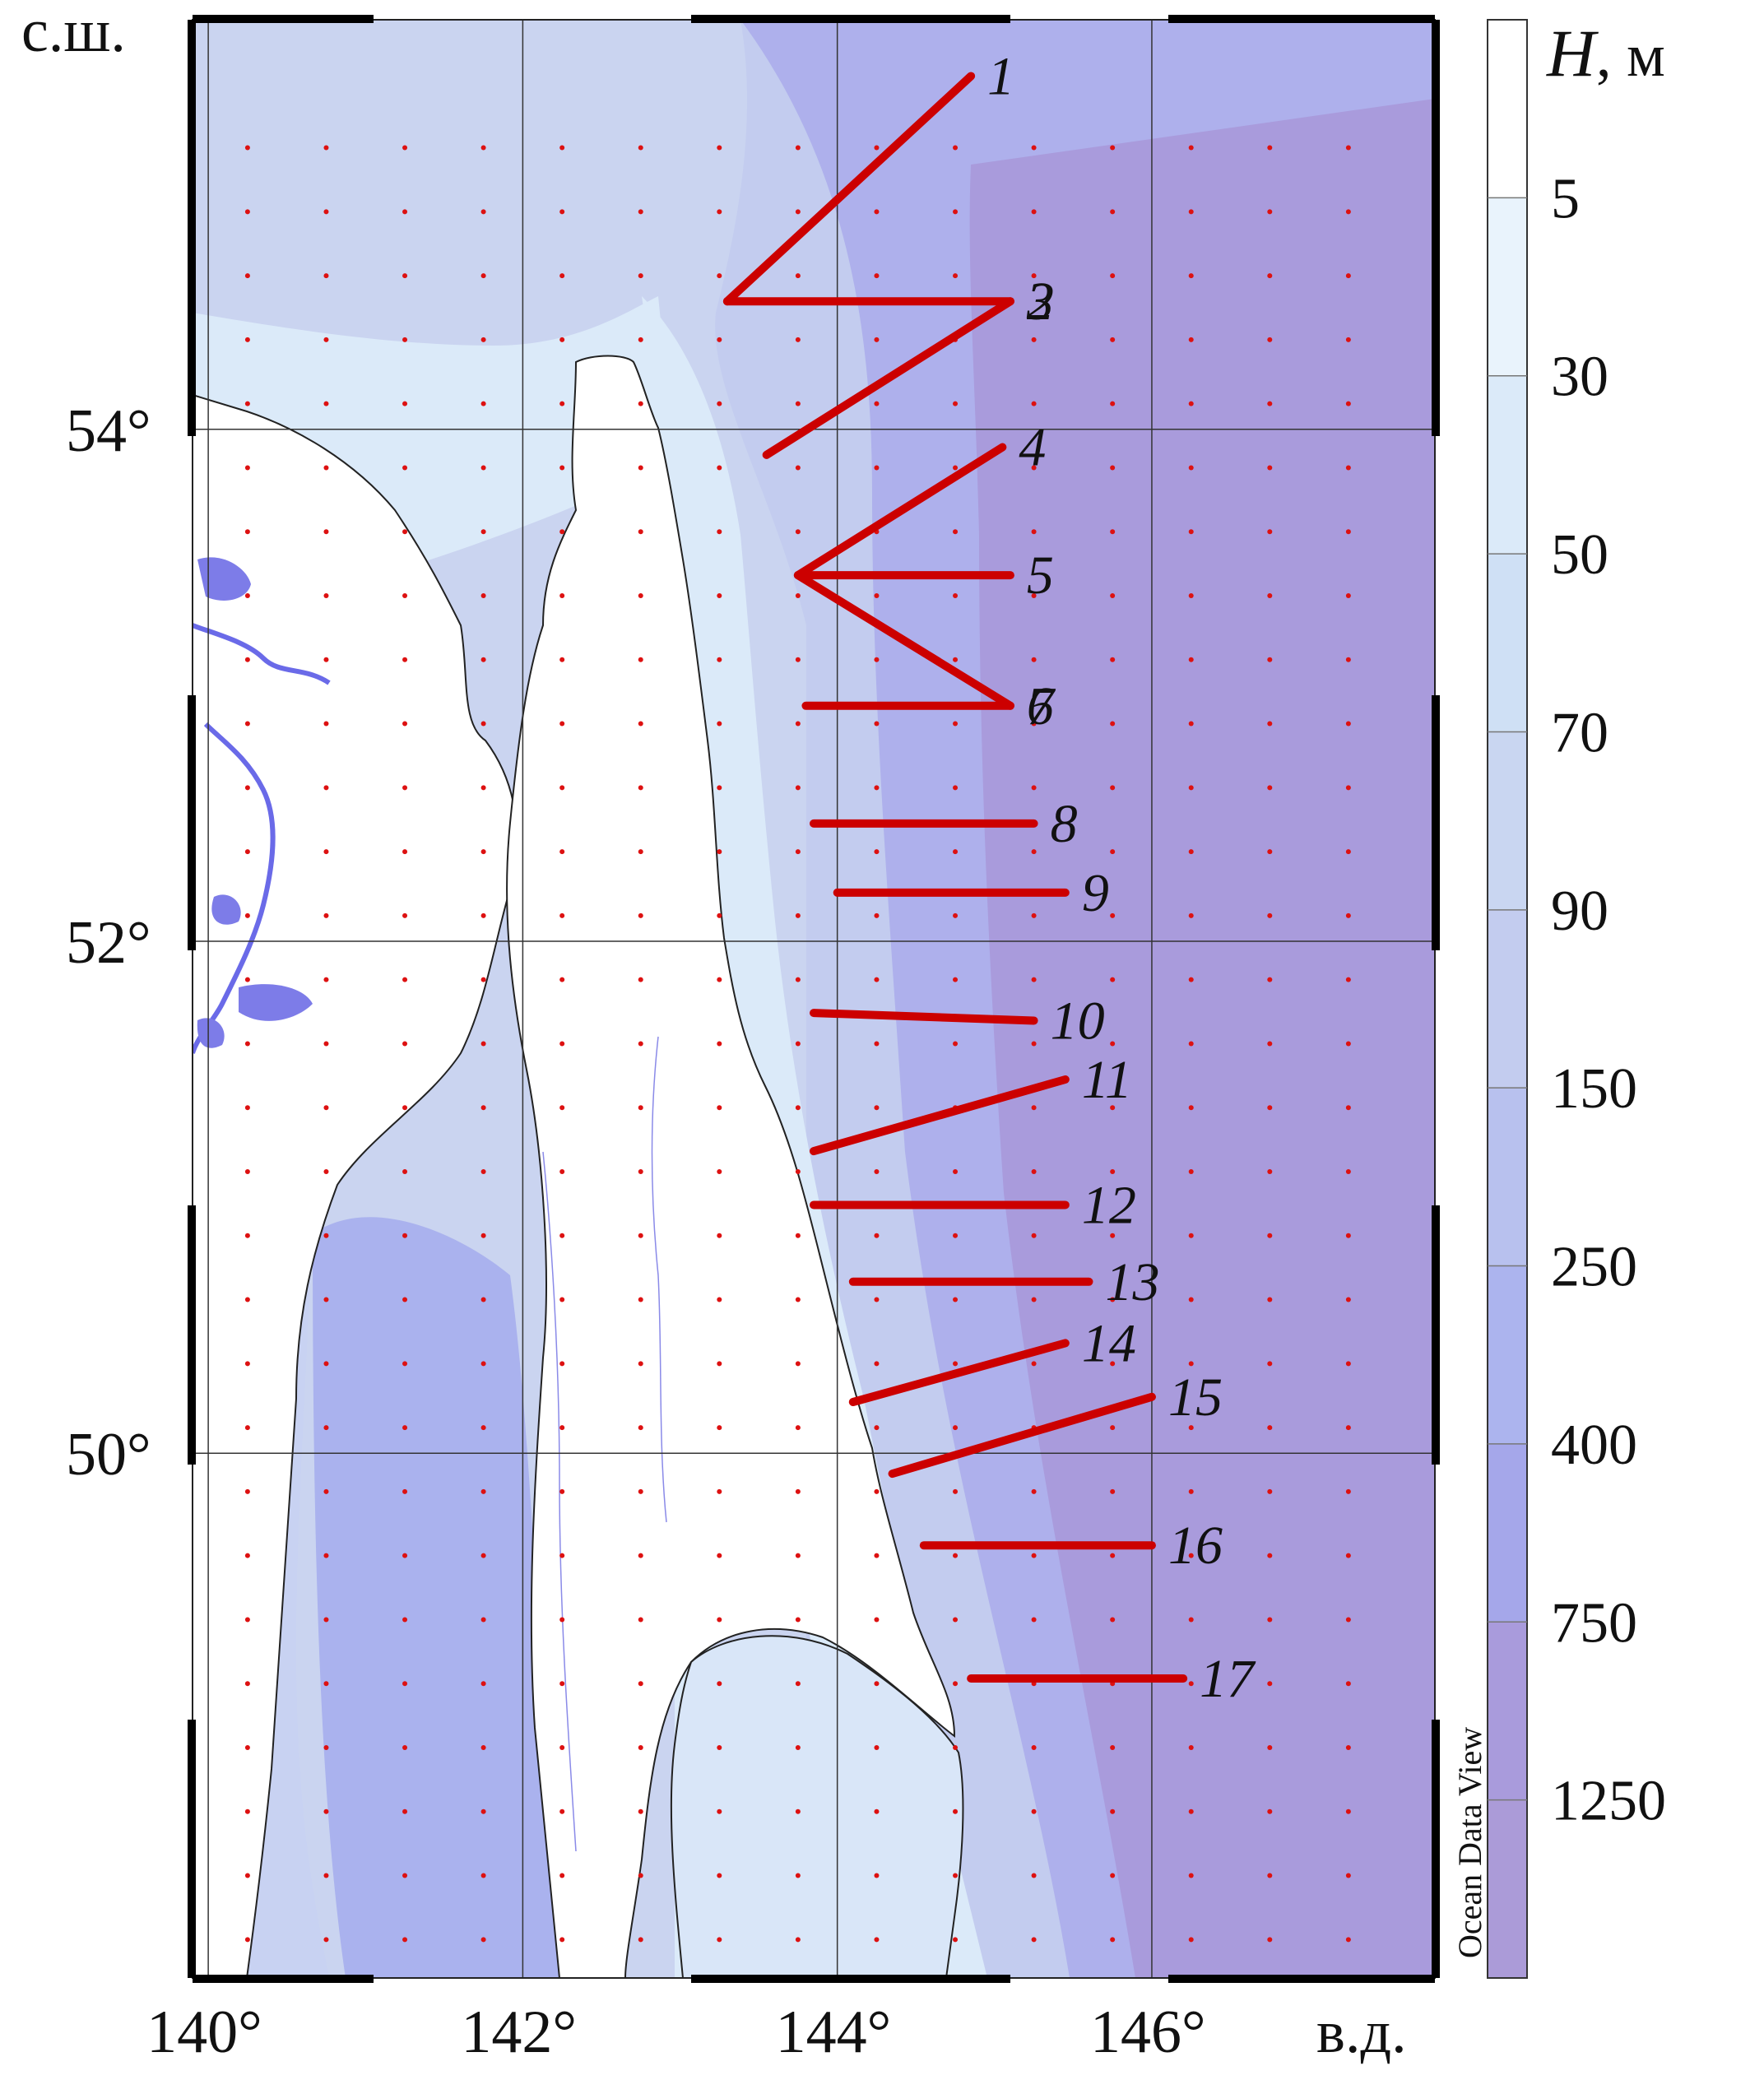  Describe the element at coordinates (1148, 2032) in the screenshot. I see `lon-tick-label: 146°` at that location.